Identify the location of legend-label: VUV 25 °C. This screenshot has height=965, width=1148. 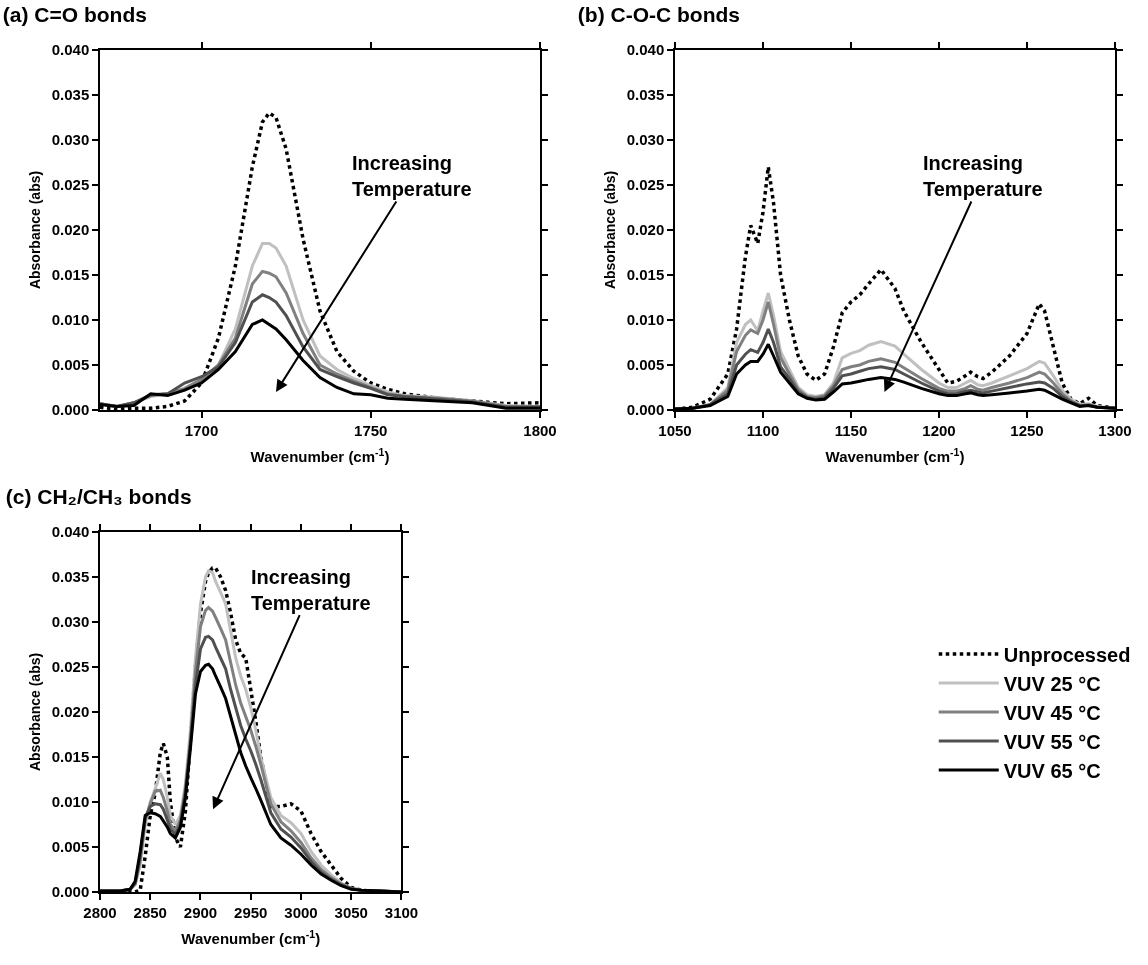
(1052, 683).